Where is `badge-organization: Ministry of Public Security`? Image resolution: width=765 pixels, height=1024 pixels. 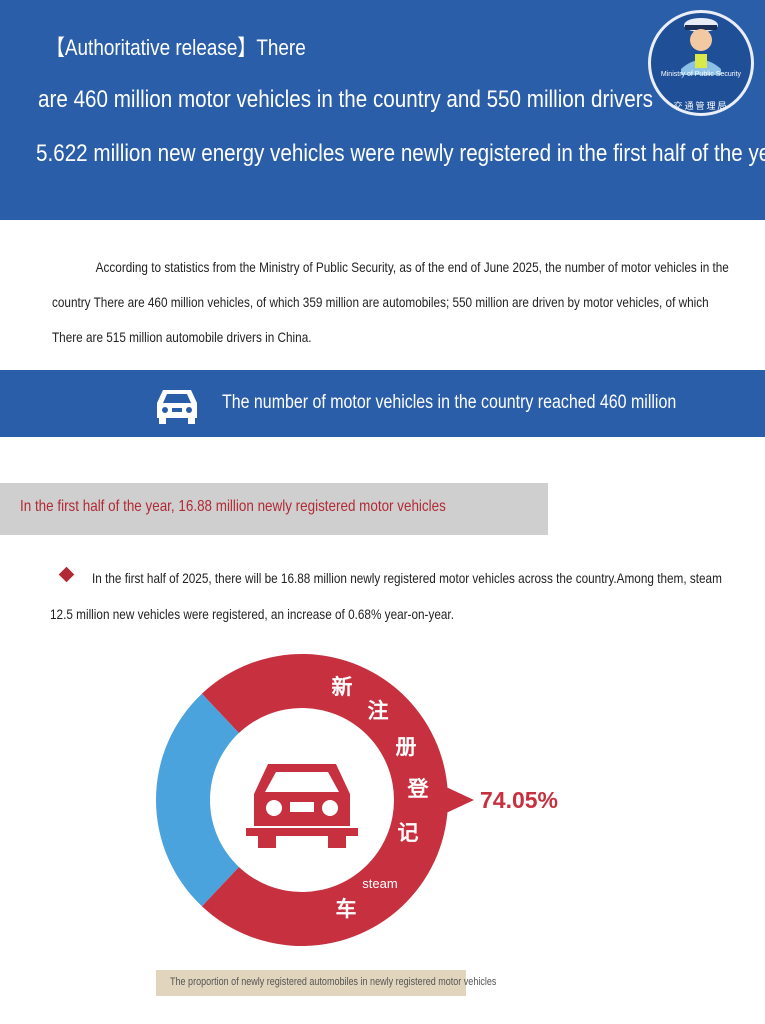
badge-organization: Ministry of Public Security is located at coordinates (701, 74).